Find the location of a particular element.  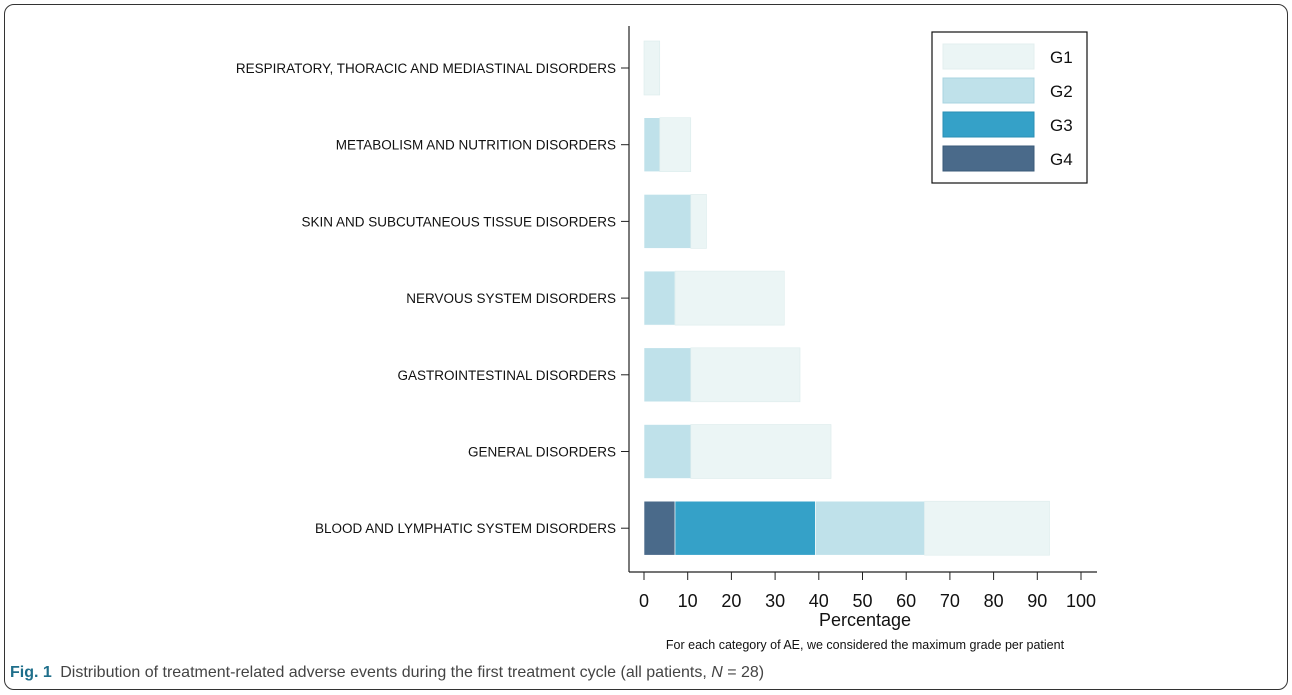

category-label: BLOOD AND LYMPHATIC SYSTEM DISORDERS is located at coordinates (465, 528).